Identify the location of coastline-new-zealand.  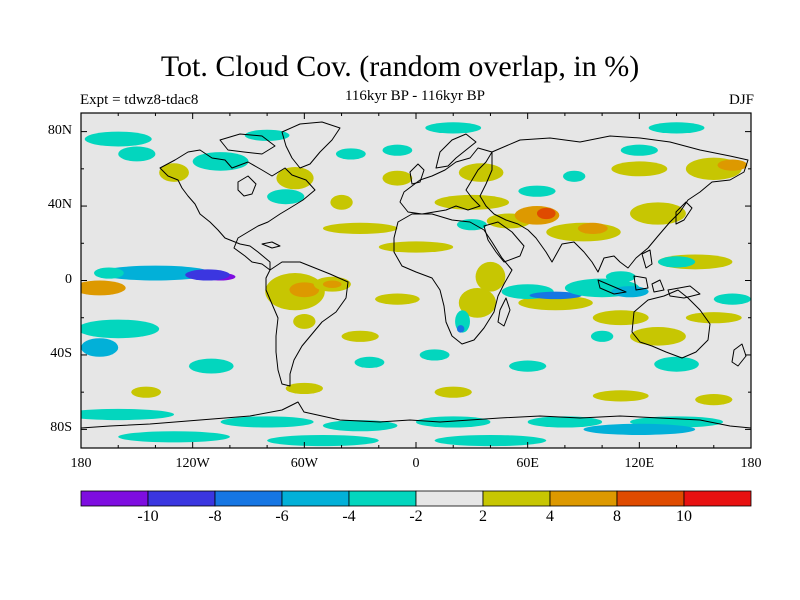
(739, 355).